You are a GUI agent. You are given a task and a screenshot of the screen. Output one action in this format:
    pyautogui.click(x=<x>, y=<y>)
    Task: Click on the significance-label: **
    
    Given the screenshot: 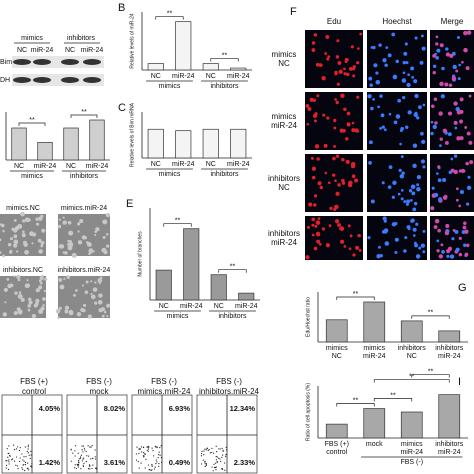 What is the action you would take?
    pyautogui.click(x=431, y=313)
    